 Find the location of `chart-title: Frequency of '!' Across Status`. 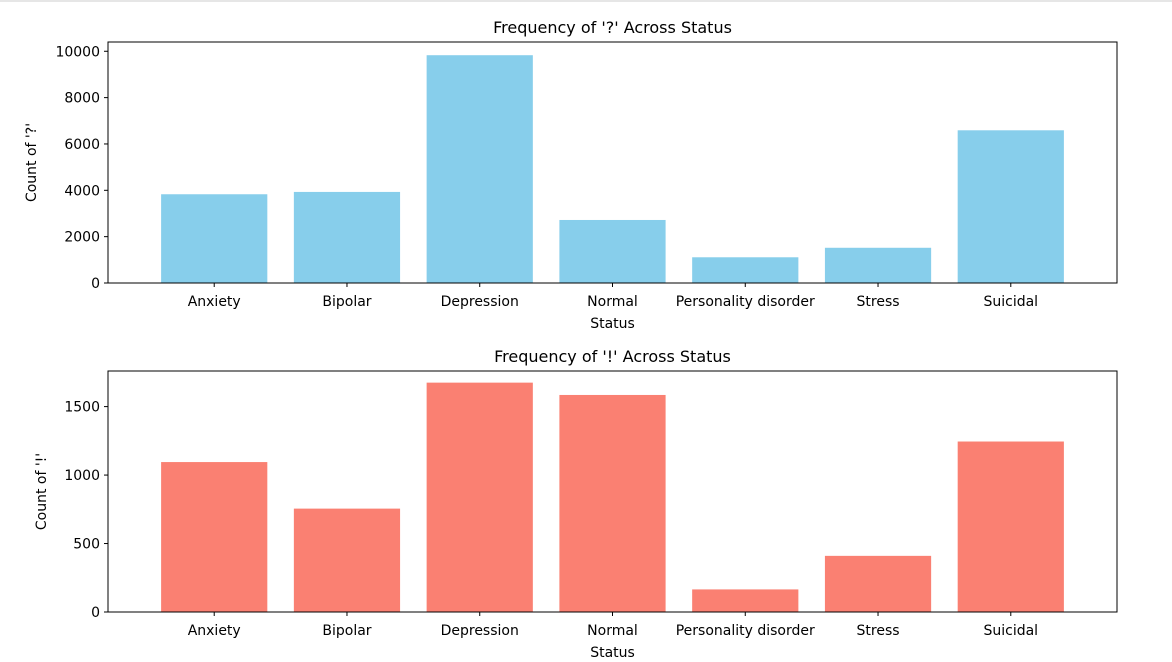

chart-title: Frequency of '!' Across Status is located at coordinates (612, 356).